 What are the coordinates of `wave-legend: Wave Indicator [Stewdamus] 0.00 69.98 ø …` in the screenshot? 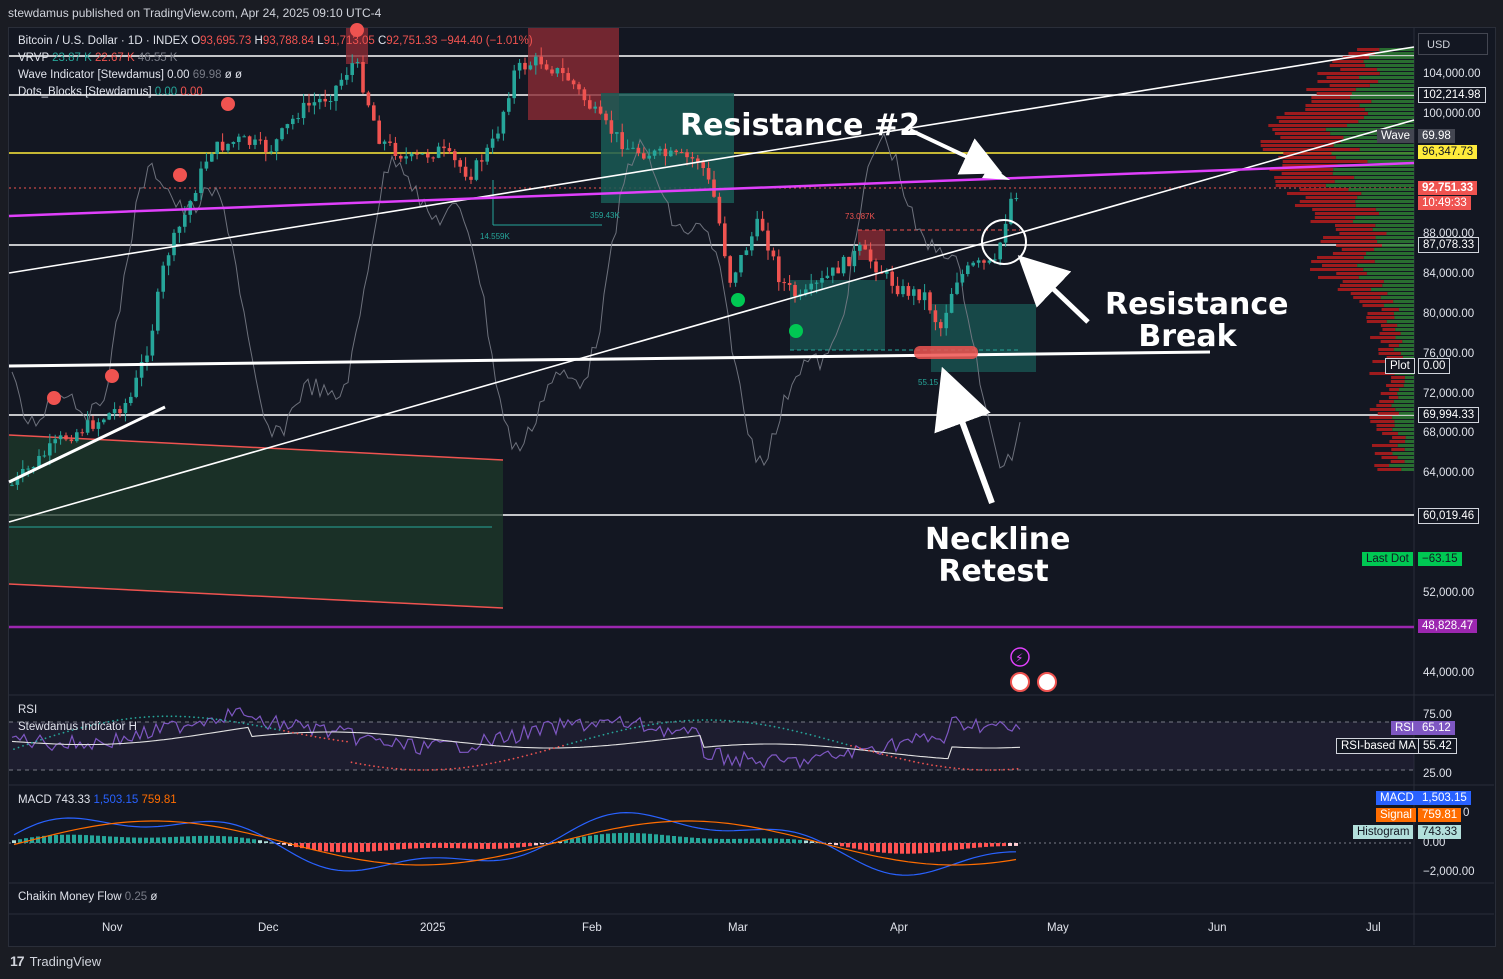 It's located at (130, 75).